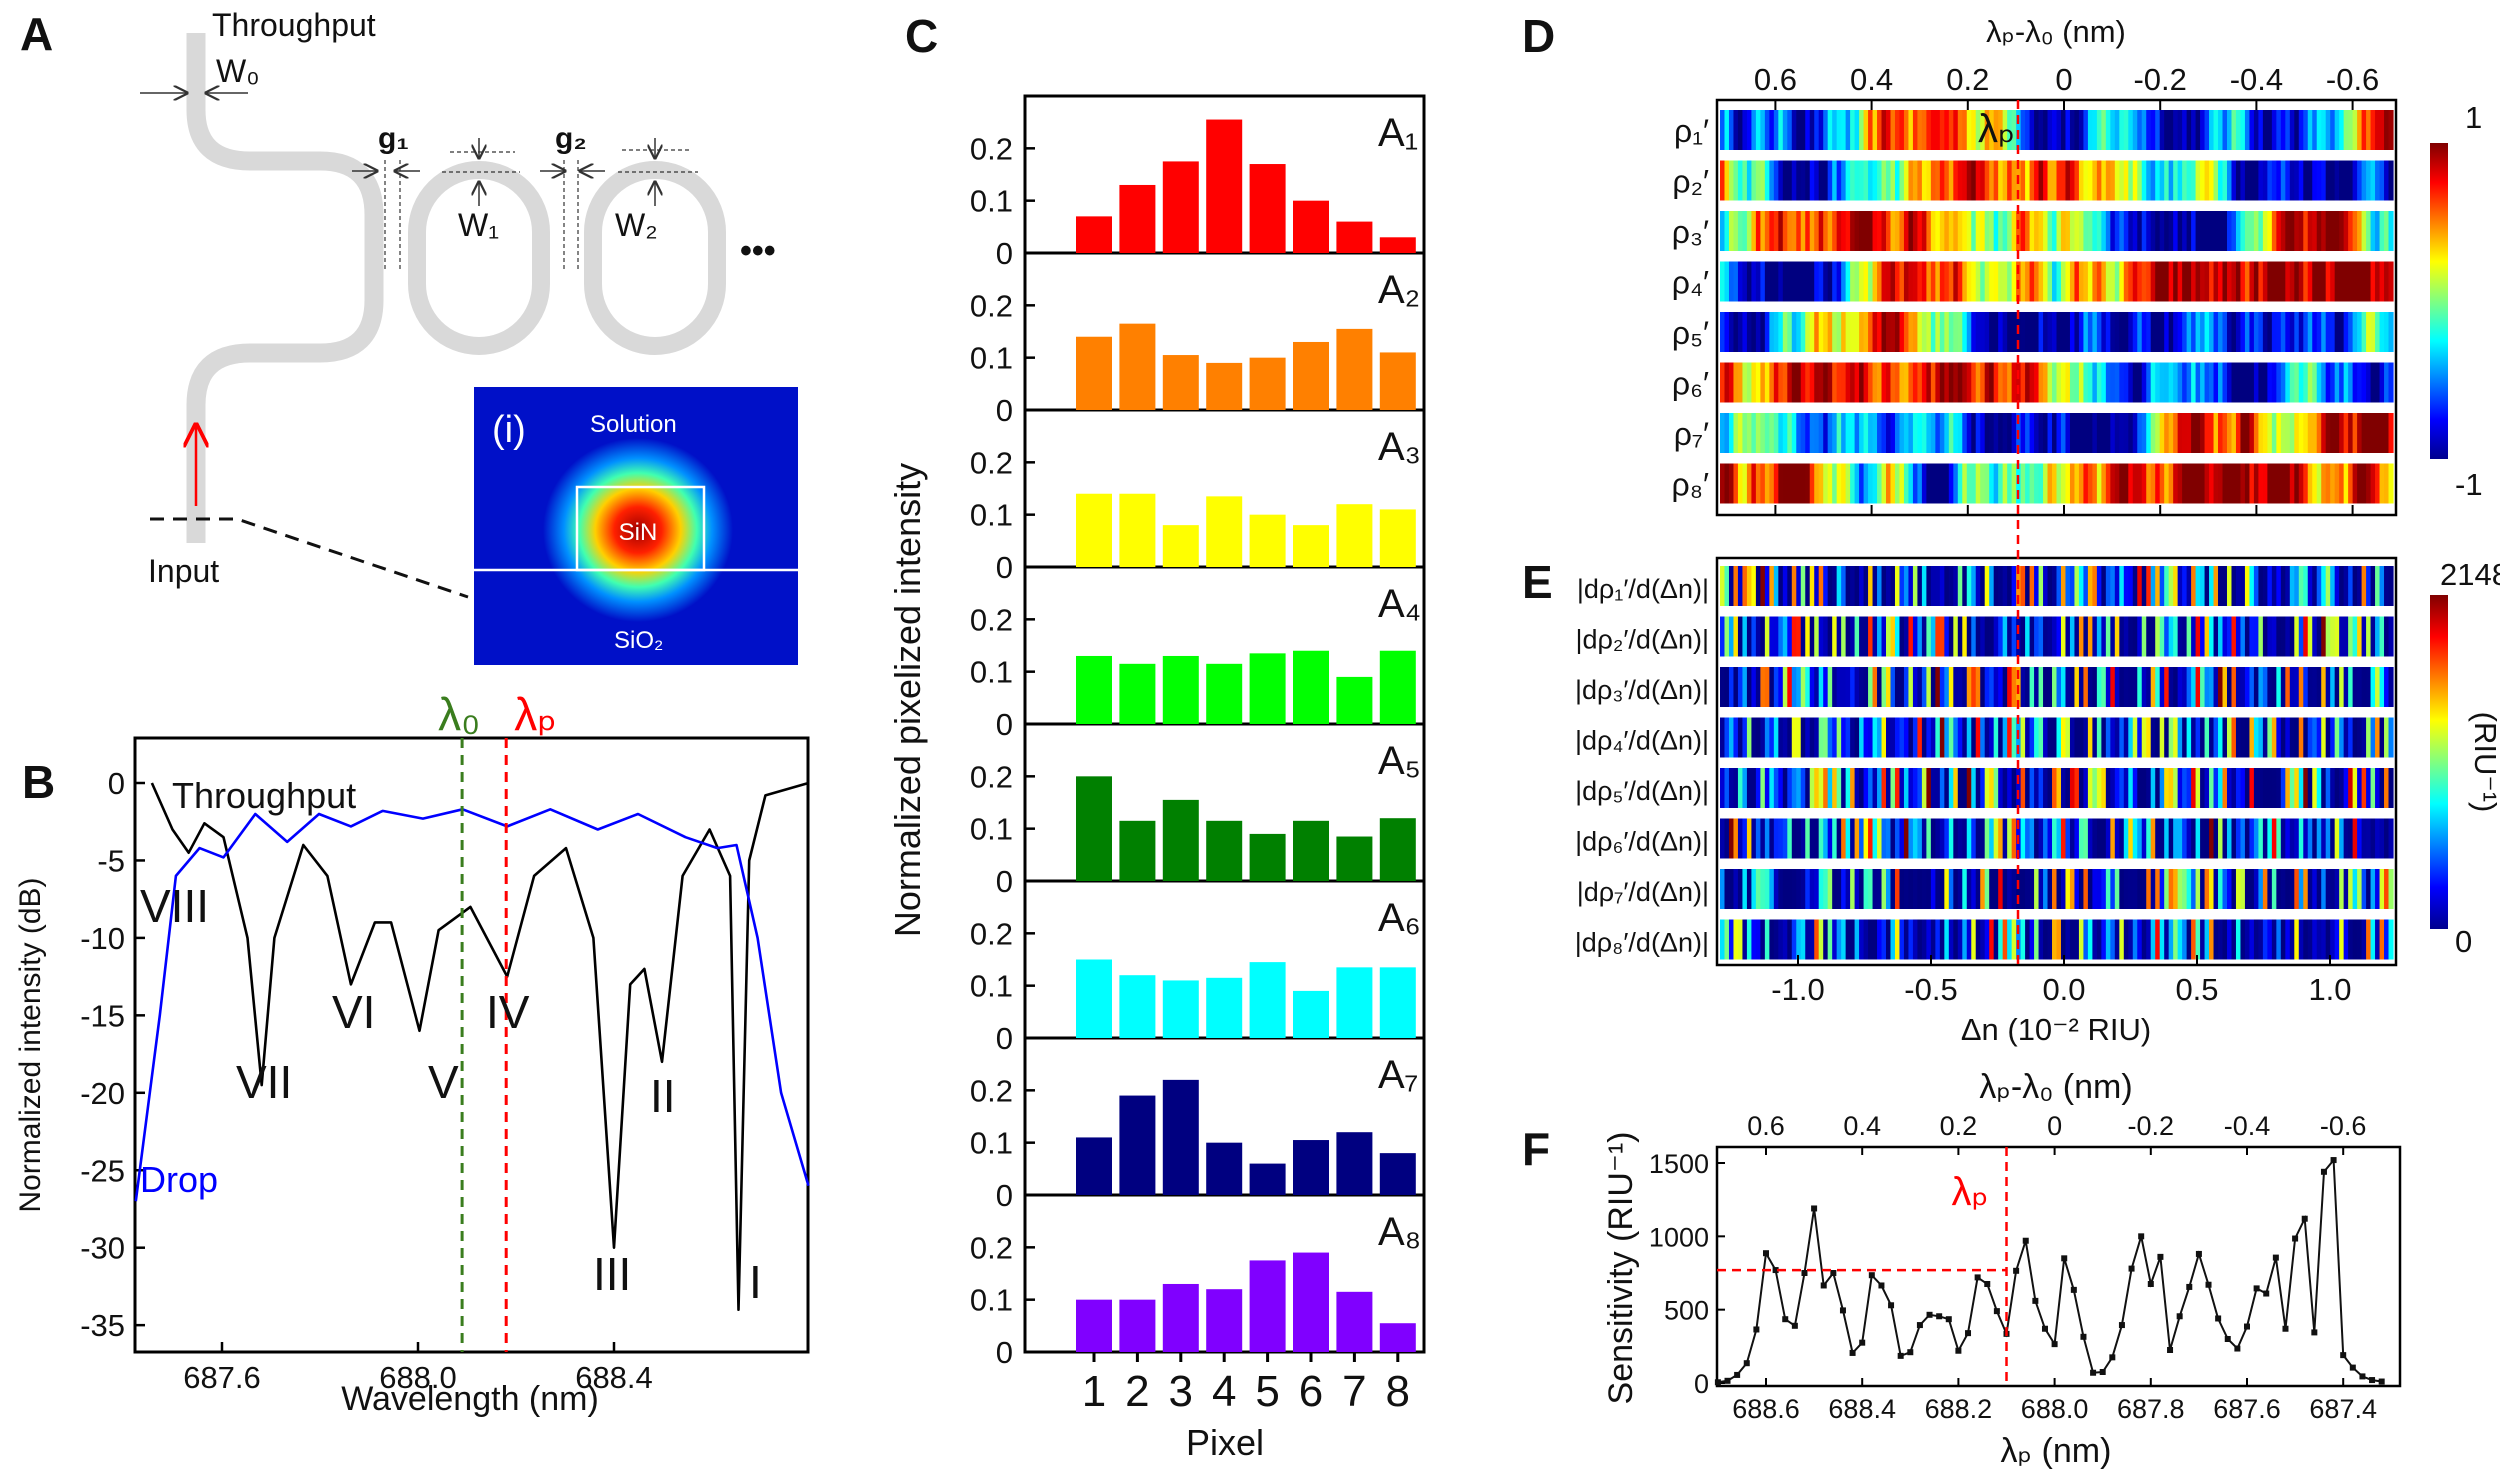 The height and width of the screenshot is (1475, 2500). What do you see at coordinates (1197, 191) in the screenshot?
I see `subpanel-1: 00.10.2 A₁` at bounding box center [1197, 191].